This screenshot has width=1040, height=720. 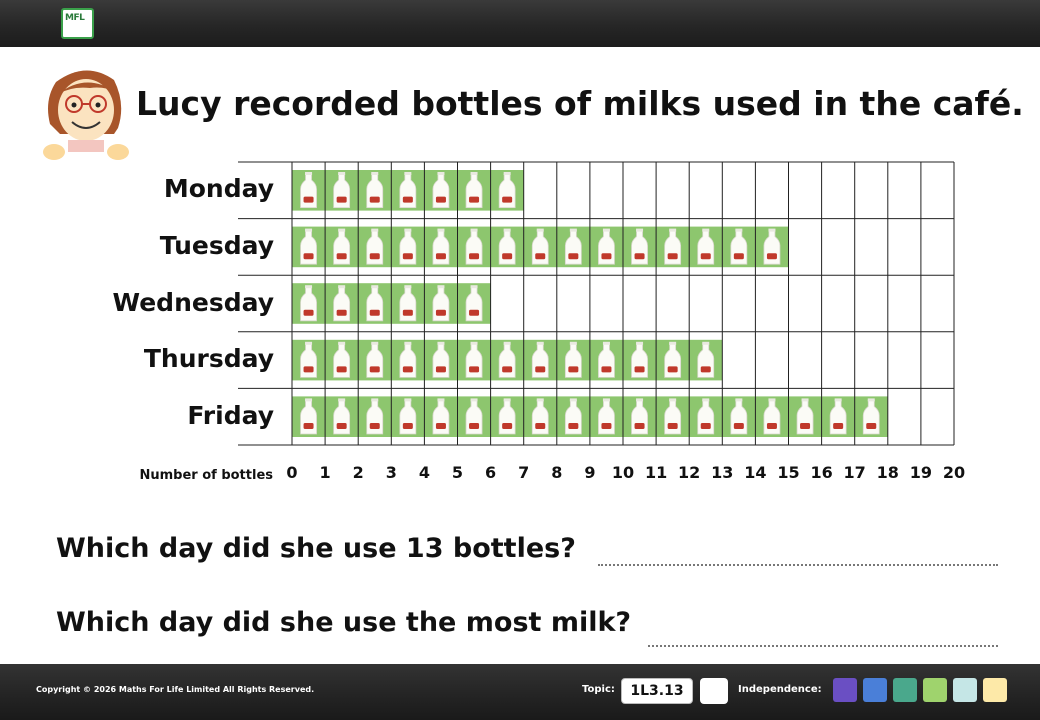 What do you see at coordinates (391, 472) in the screenshot?
I see `x-tick-label: 3` at bounding box center [391, 472].